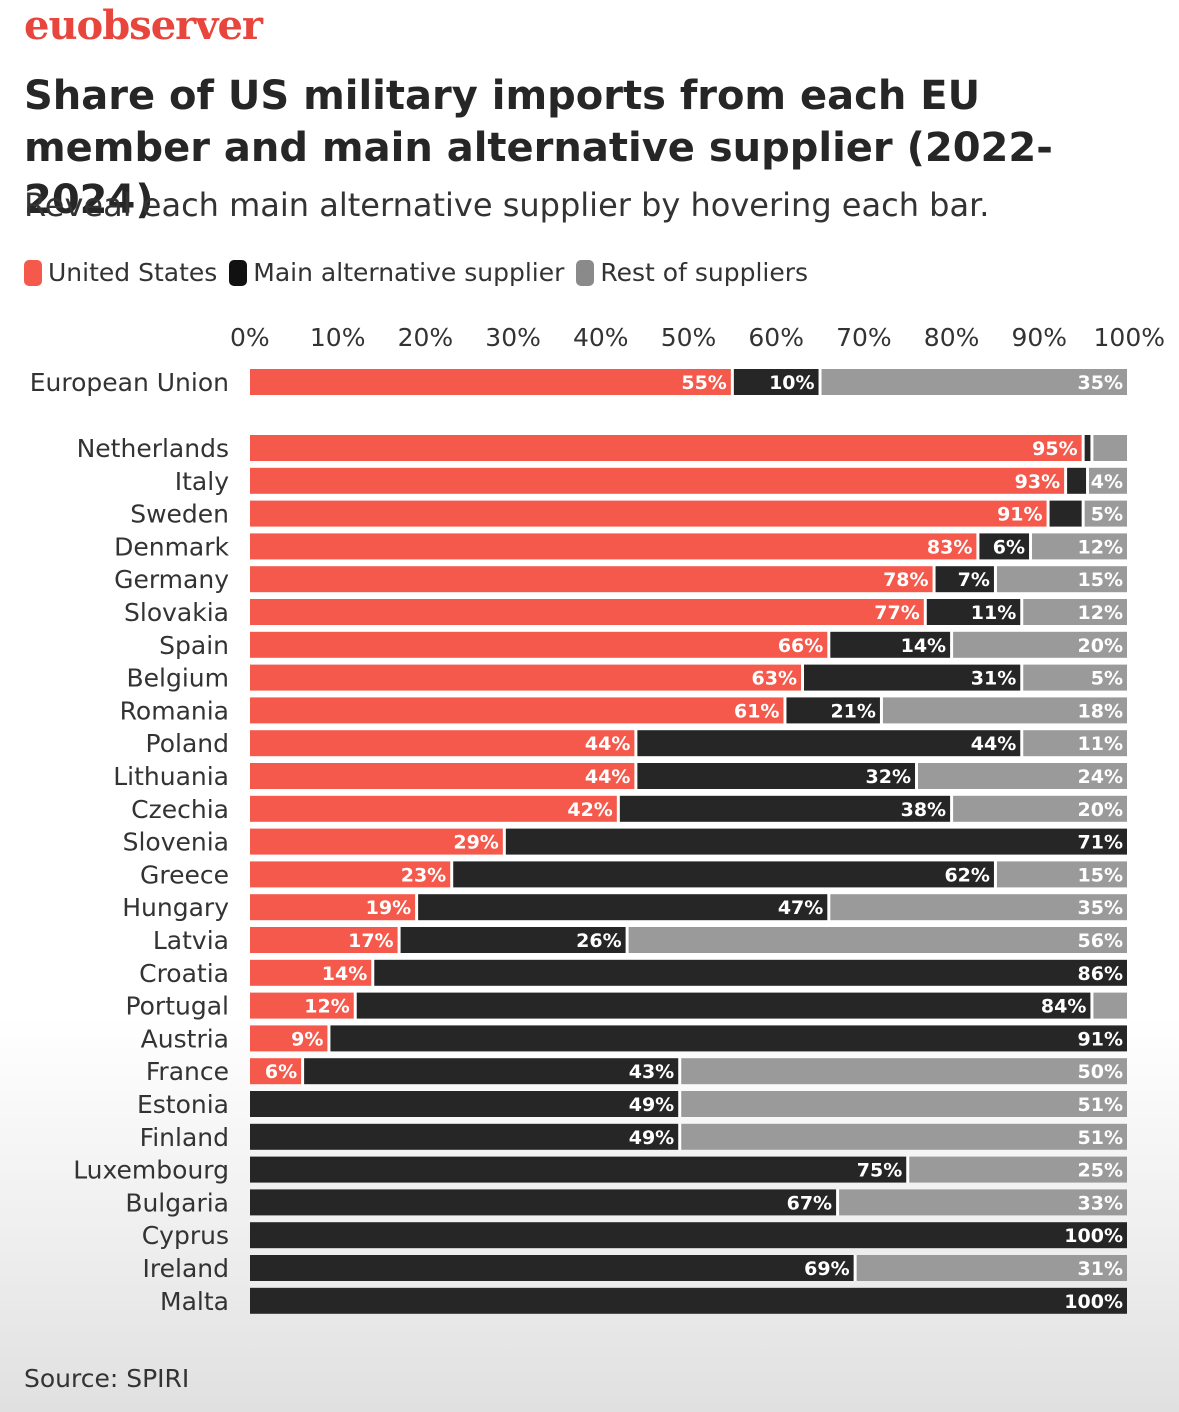  Describe the element at coordinates (185, 1235) in the screenshot. I see `category-label-cyprus: Cyprus` at that location.